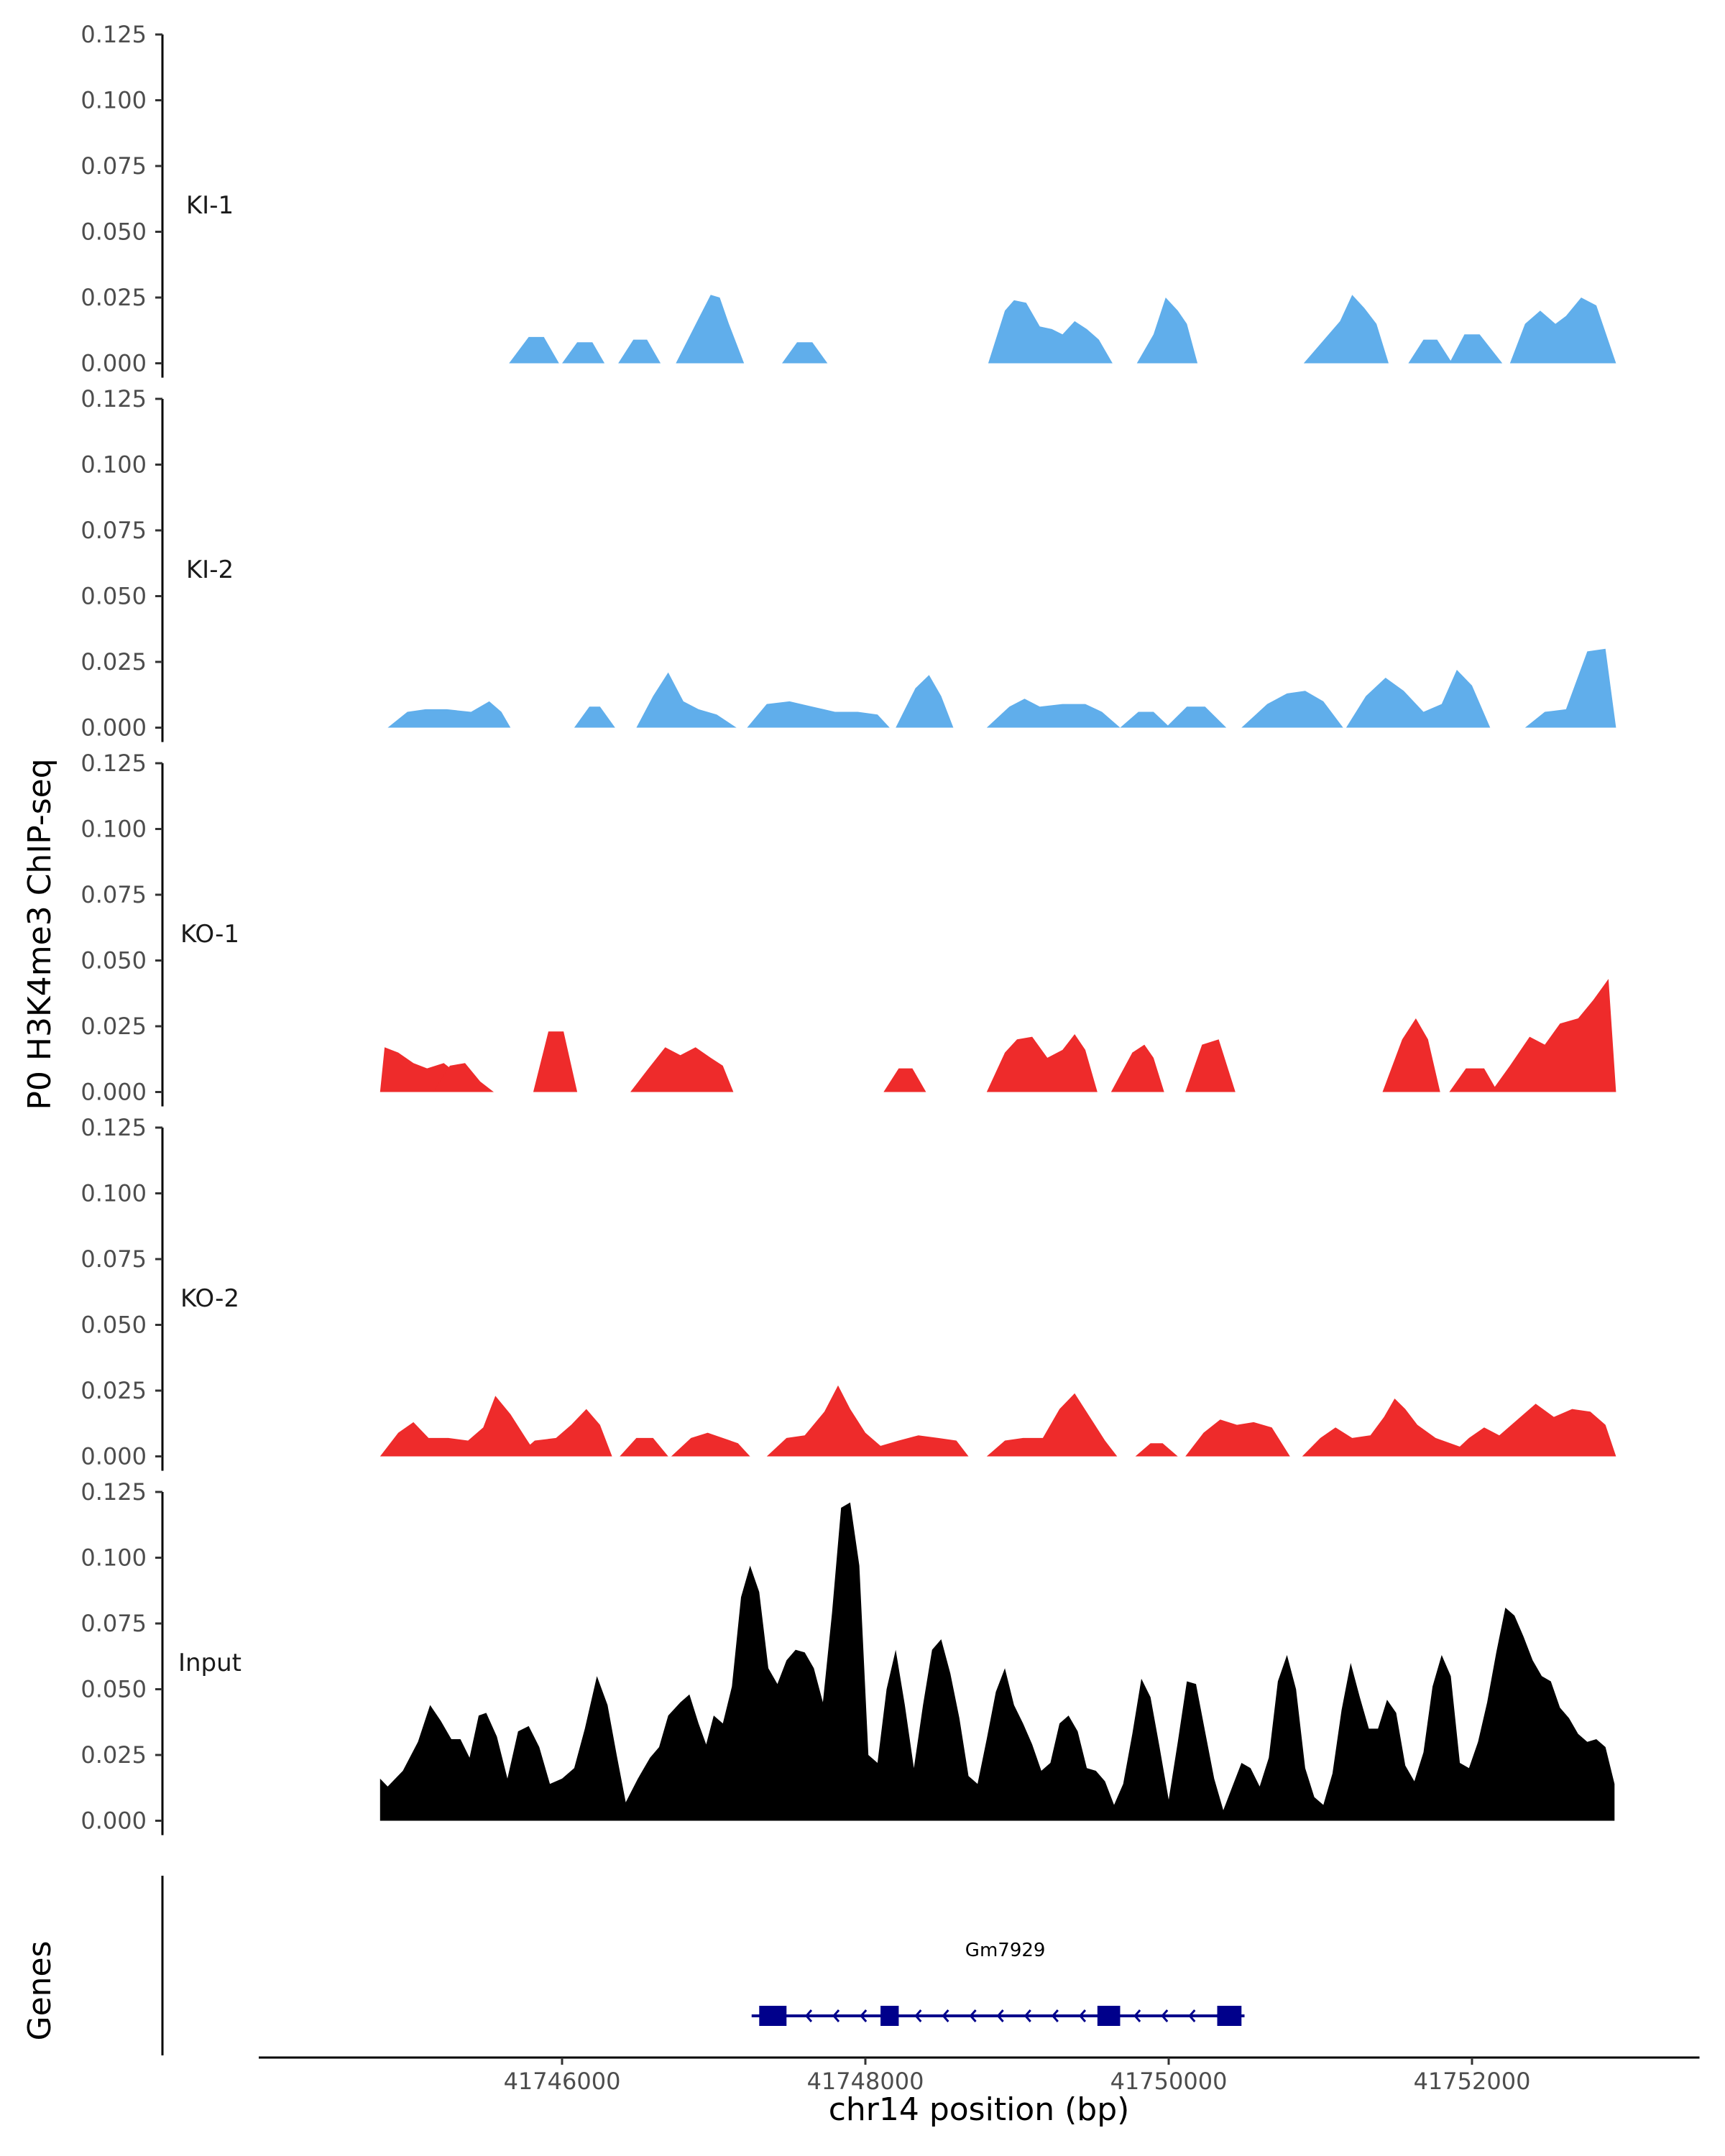 Image resolution: width=1725 pixels, height=2156 pixels. What do you see at coordinates (209, 934) in the screenshot?
I see `track-label: KO-1` at bounding box center [209, 934].